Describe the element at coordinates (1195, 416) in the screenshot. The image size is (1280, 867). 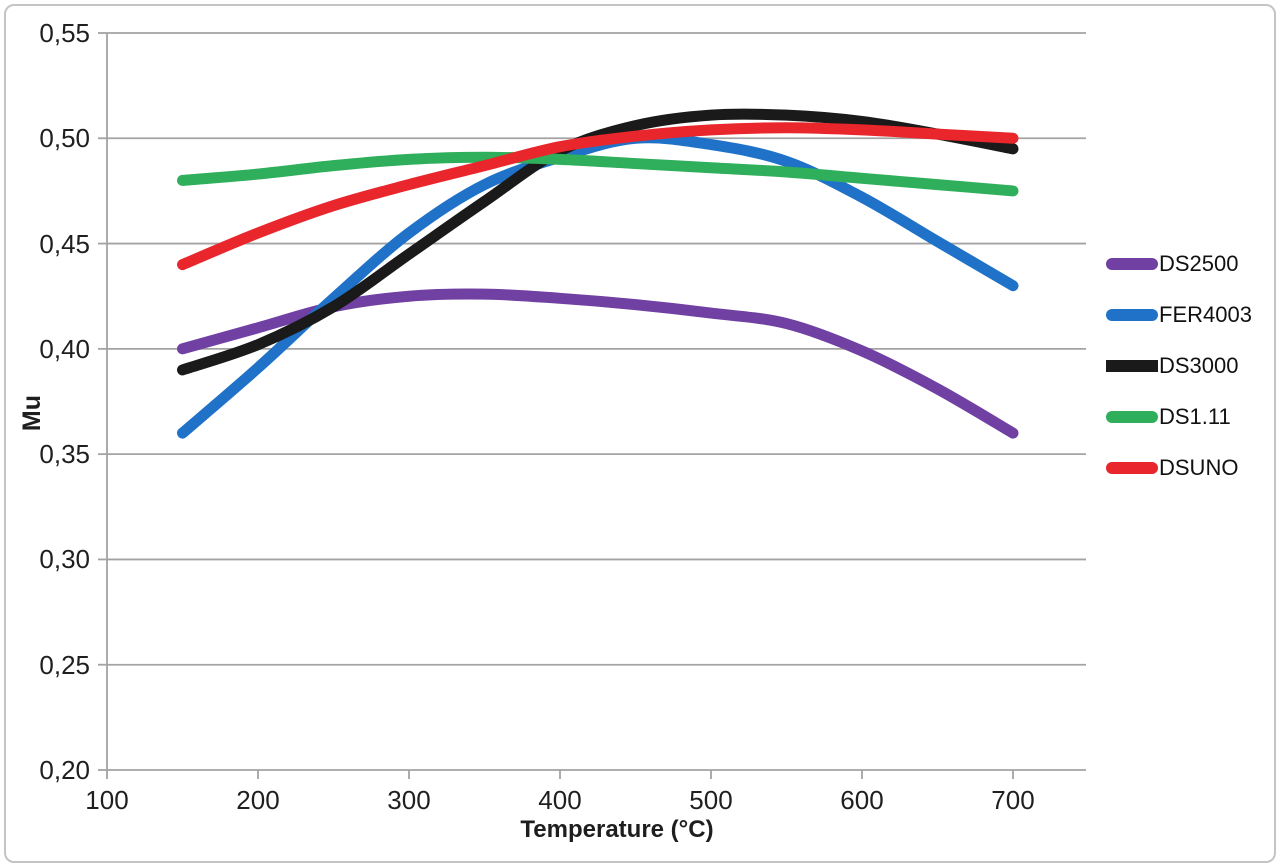
I see `legend-label: DS1.11` at that location.